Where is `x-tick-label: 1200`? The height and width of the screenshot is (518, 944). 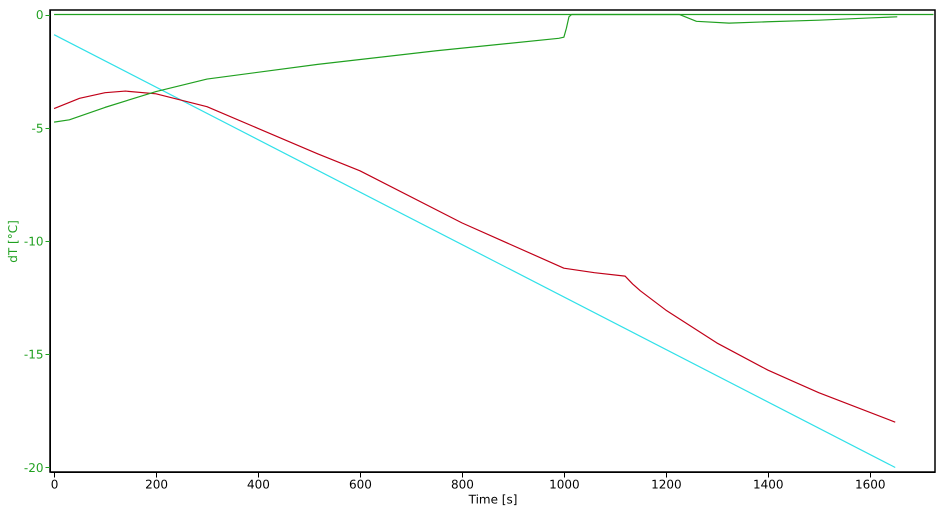
x-tick-label: 1200 is located at coordinates (666, 485).